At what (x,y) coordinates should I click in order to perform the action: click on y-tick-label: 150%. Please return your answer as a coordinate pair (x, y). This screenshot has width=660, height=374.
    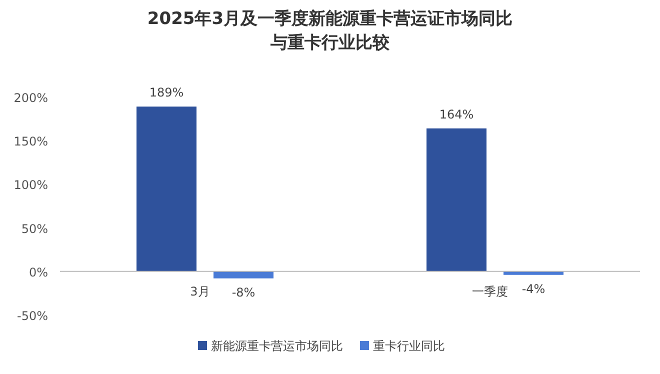
    Looking at the image, I should click on (31, 141).